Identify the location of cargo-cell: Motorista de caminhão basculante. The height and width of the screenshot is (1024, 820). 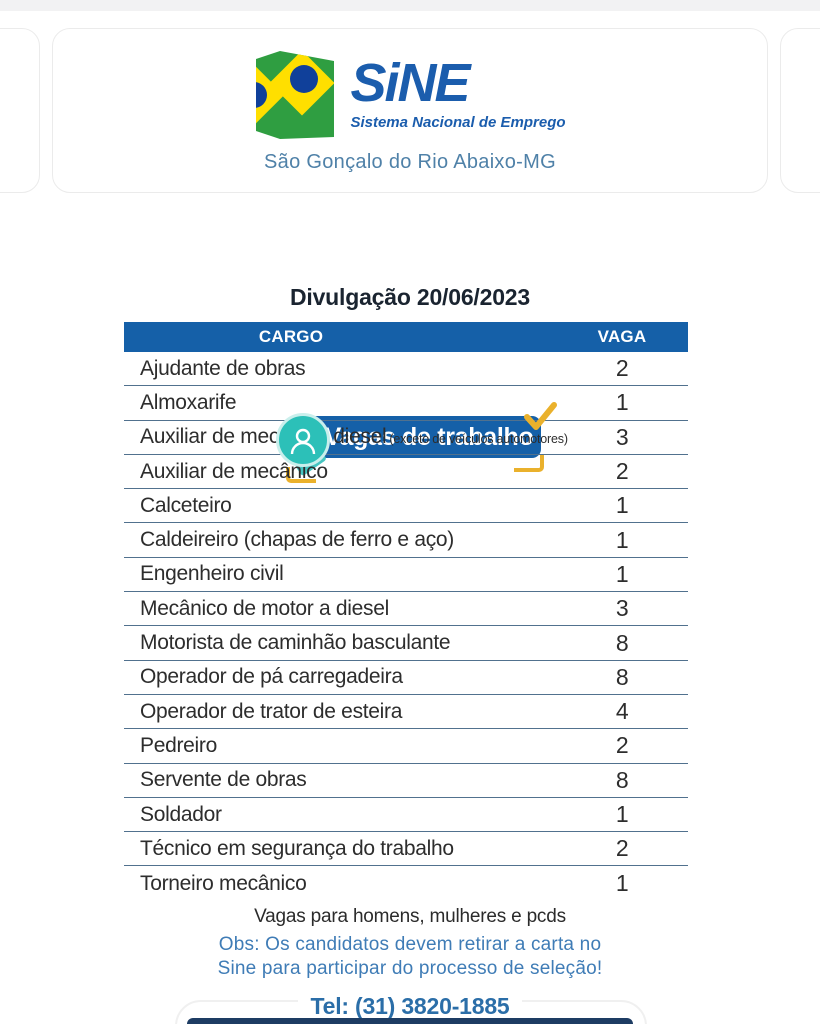
(287, 643).